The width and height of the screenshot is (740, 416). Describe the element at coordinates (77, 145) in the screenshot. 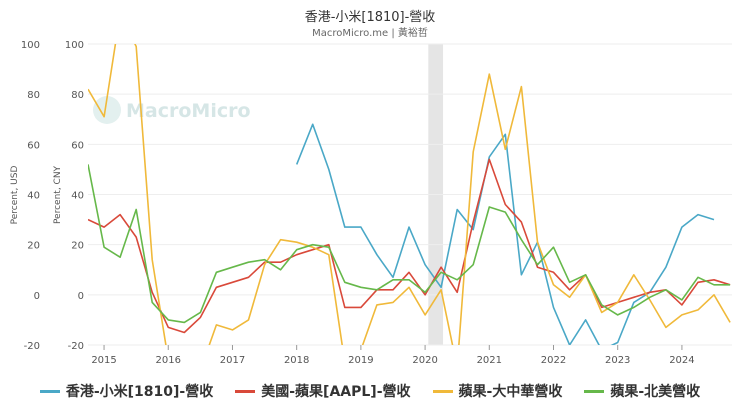

I see `right-axis-tick-label: 60` at that location.